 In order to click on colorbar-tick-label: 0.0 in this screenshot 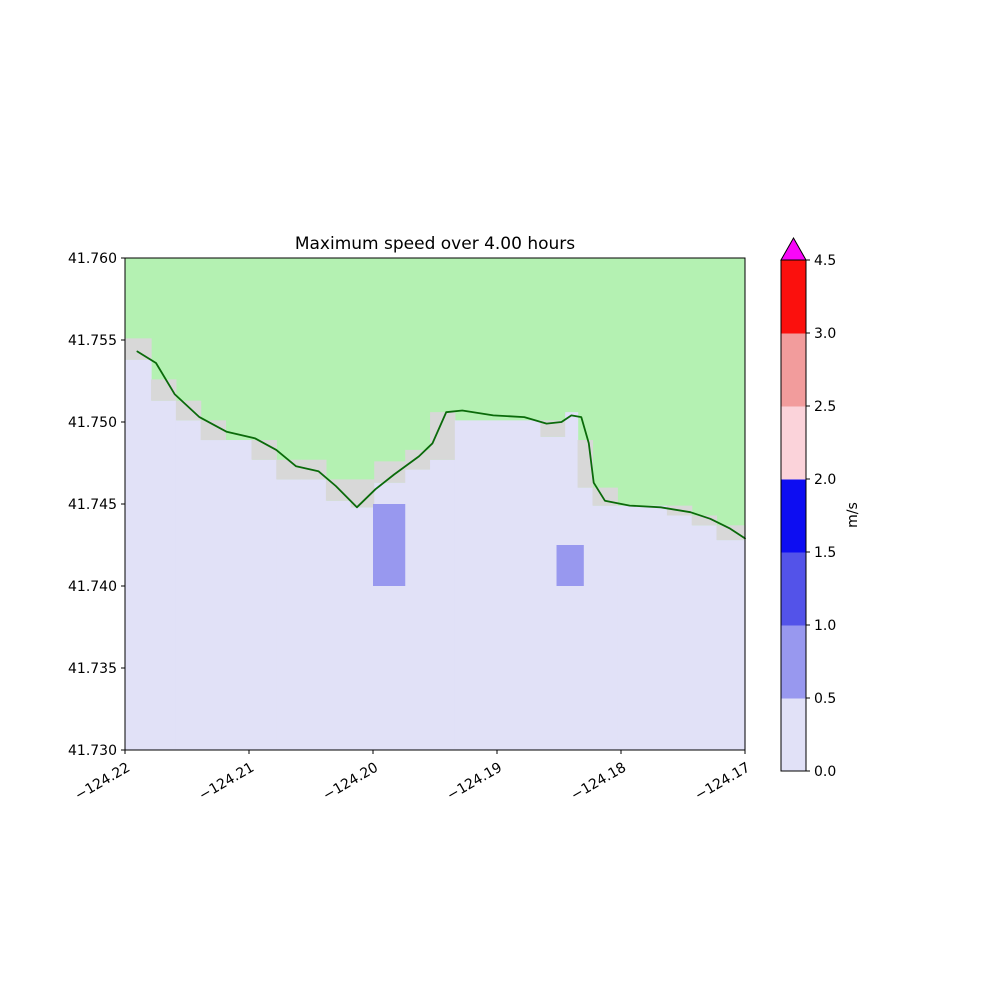, I will do `click(825, 772)`.